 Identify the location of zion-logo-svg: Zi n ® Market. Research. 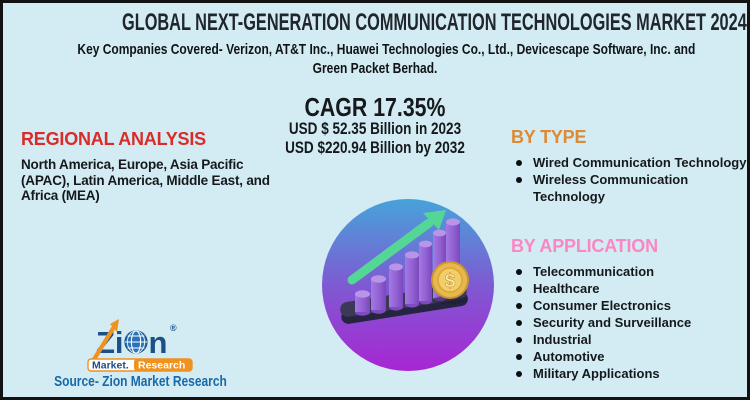
(140, 345).